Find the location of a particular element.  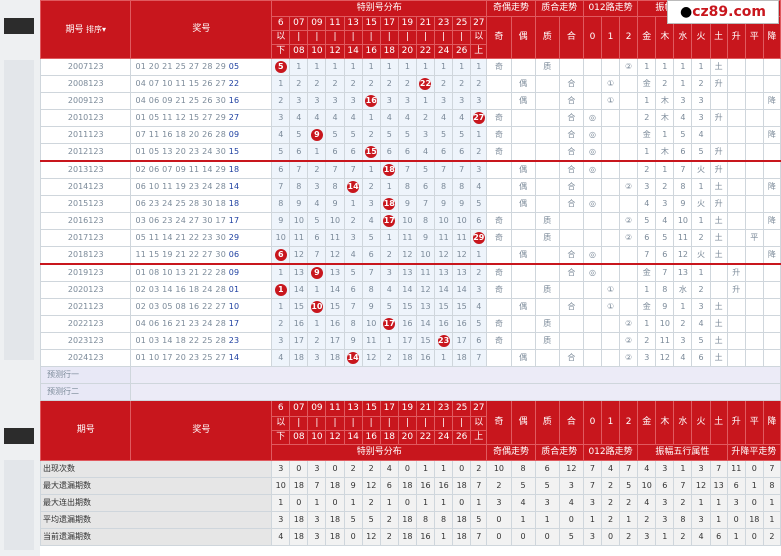

dist-cell: 9 is located at coordinates (407, 204).